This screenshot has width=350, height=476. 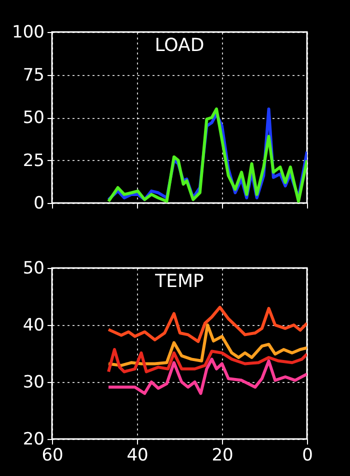 What do you see at coordinates (33, 160) in the screenshot?
I see `y-tick-label: 25` at bounding box center [33, 160].